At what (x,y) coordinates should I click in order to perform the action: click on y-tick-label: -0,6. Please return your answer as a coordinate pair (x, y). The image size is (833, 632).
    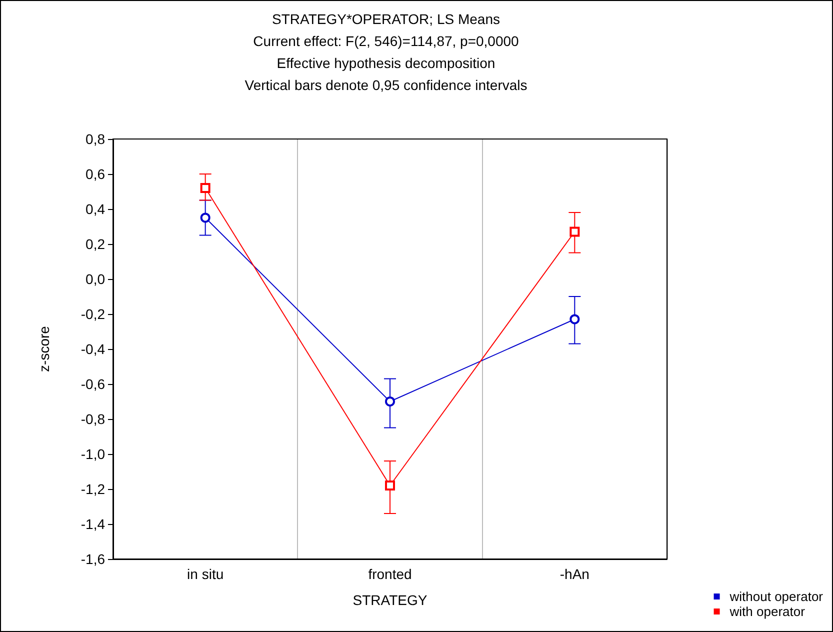
    Looking at the image, I should click on (93, 384).